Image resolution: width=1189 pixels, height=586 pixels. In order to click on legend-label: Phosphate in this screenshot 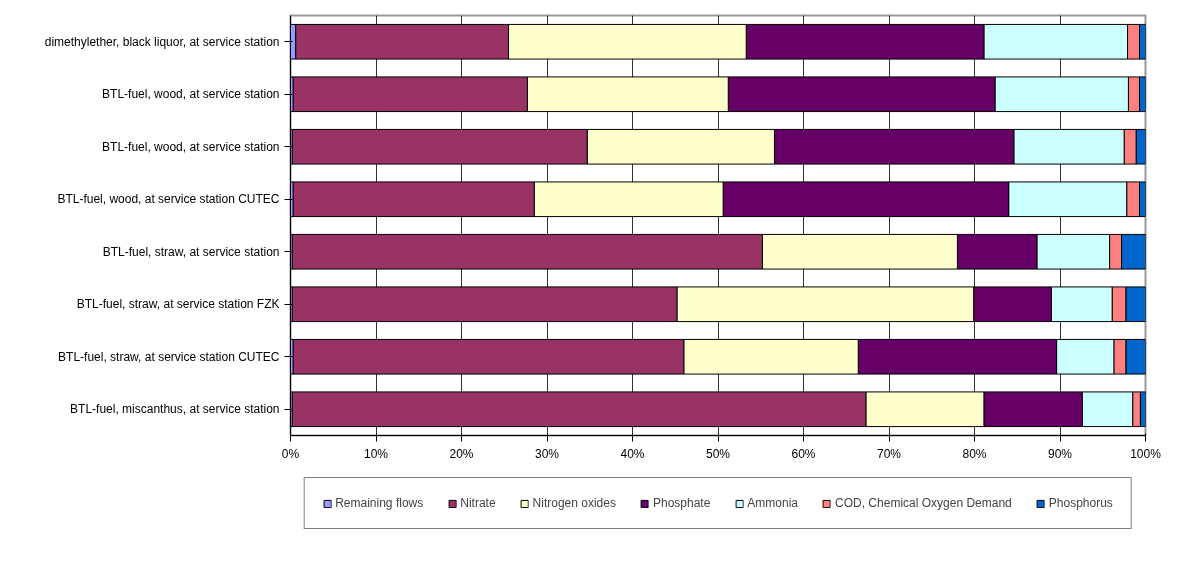, I will do `click(681, 503)`.